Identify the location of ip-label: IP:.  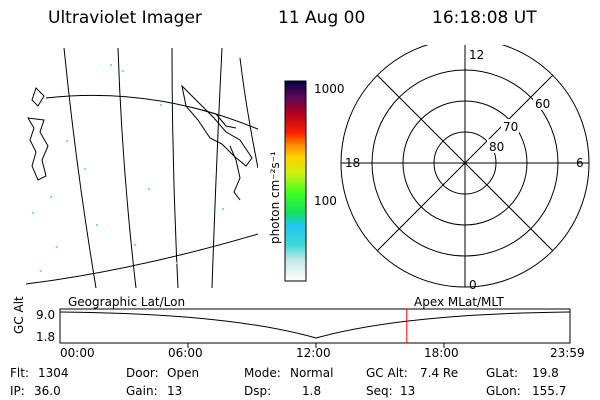
(17, 391).